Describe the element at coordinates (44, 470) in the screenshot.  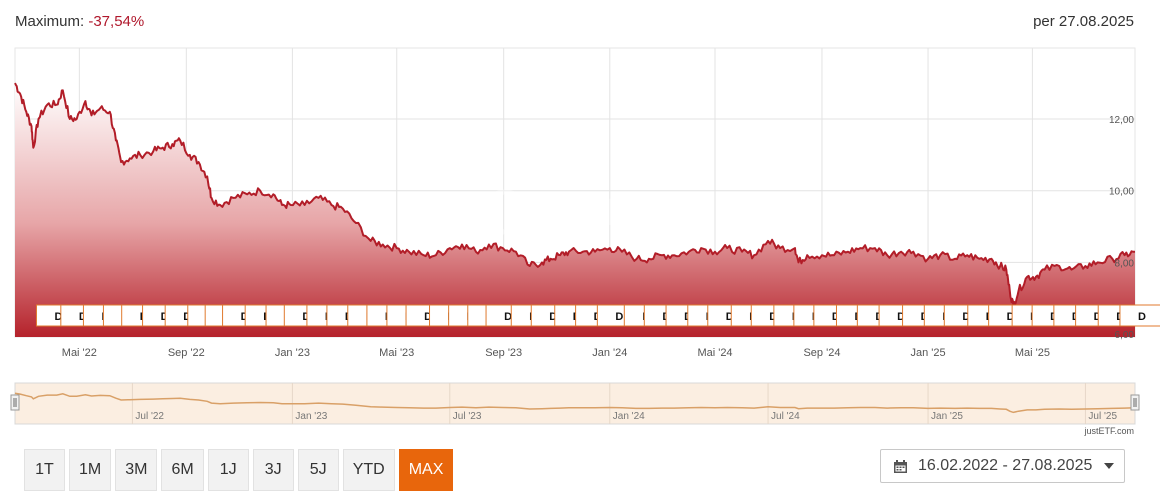
I see `range-button-1d: 1T` at that location.